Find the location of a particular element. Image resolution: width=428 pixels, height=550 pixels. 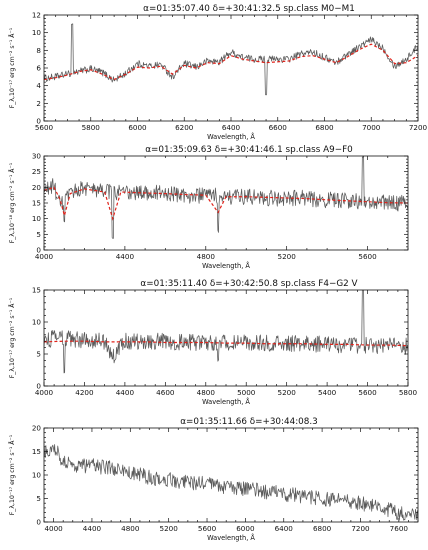

y-tick-label: 2 is located at coordinates (38, 103).